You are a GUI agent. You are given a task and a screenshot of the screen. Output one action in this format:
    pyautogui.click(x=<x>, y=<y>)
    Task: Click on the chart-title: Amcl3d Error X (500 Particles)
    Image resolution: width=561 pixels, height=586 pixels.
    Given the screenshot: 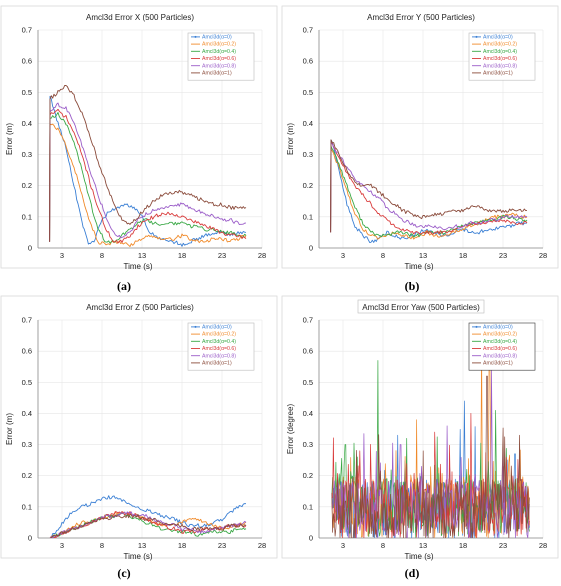 What is the action you would take?
    pyautogui.click(x=140, y=17)
    